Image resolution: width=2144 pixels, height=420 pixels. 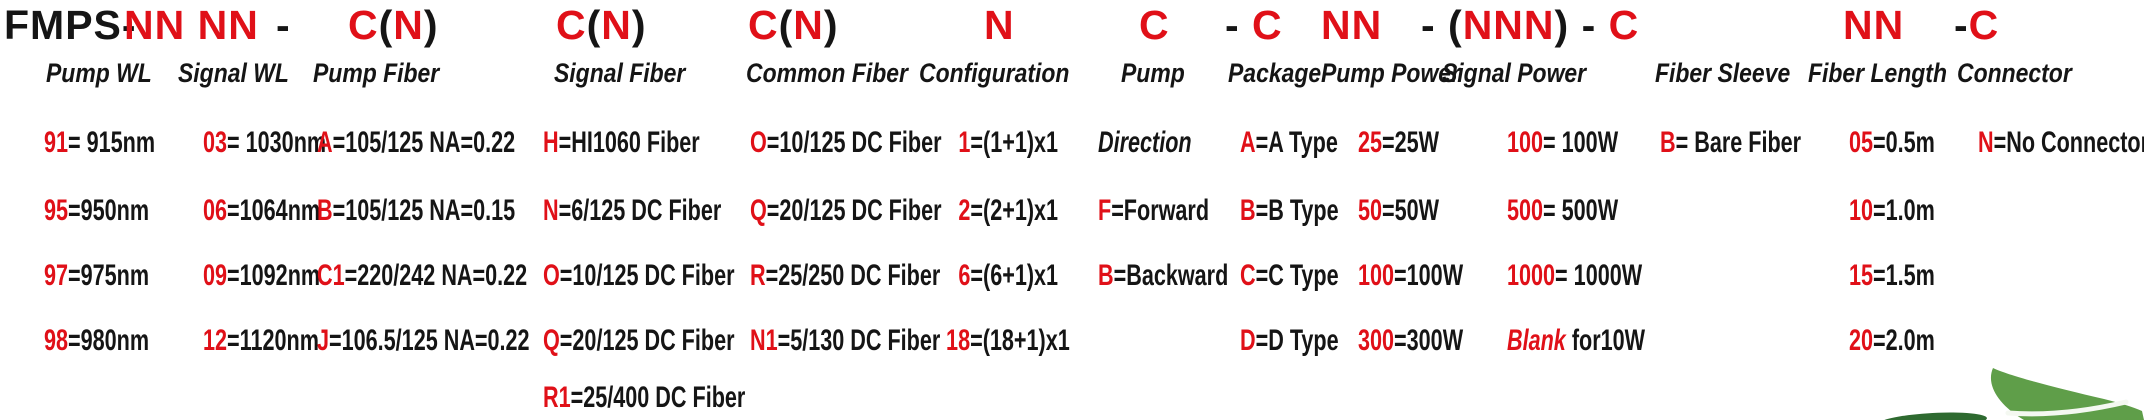 What do you see at coordinates (629, 142) in the screenshot?
I see `option-description: =HI1060 Fiber` at bounding box center [629, 142].